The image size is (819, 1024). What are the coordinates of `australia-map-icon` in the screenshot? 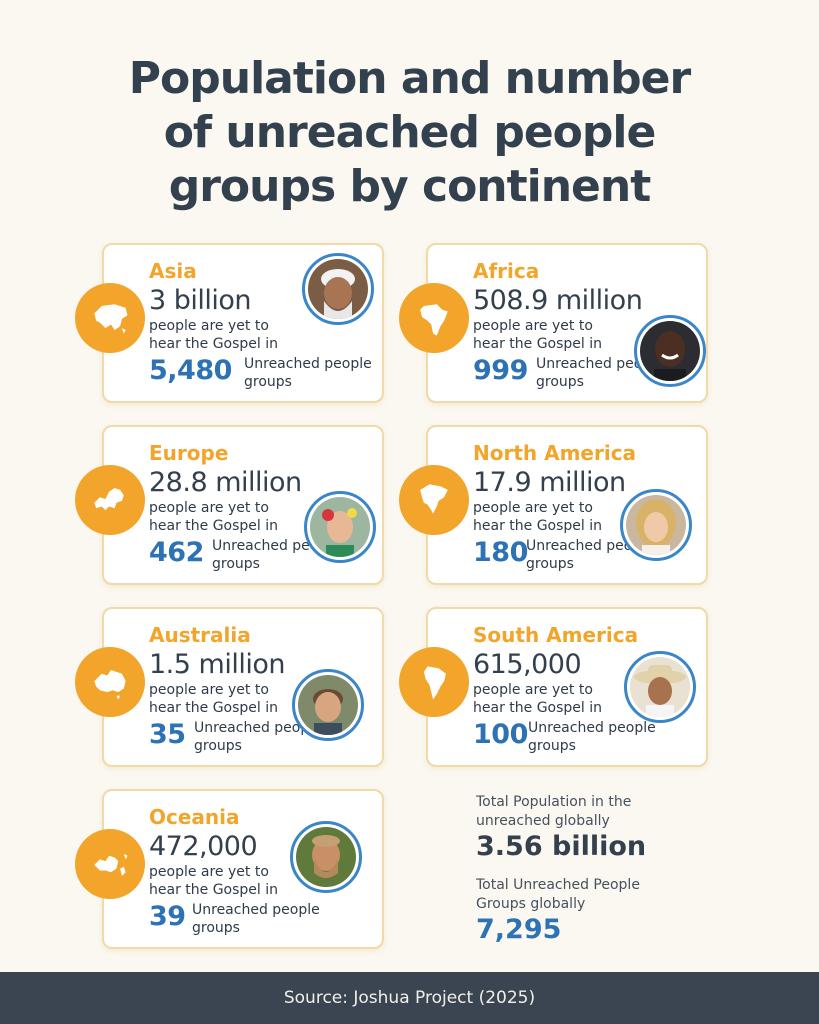 It's located at (110, 682).